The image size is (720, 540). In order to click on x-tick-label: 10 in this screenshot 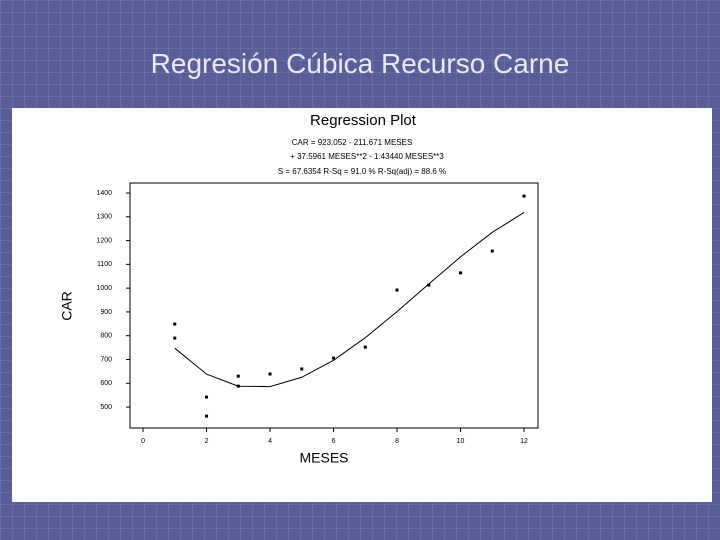, I will do `click(461, 441)`.